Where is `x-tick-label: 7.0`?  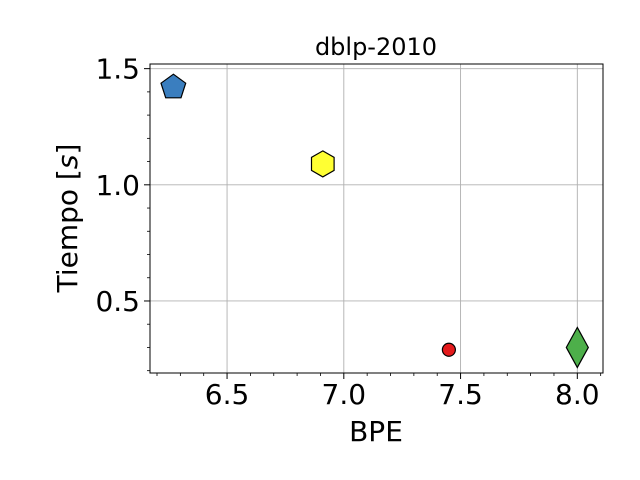
x-tick-label: 7.0 is located at coordinates (344, 394).